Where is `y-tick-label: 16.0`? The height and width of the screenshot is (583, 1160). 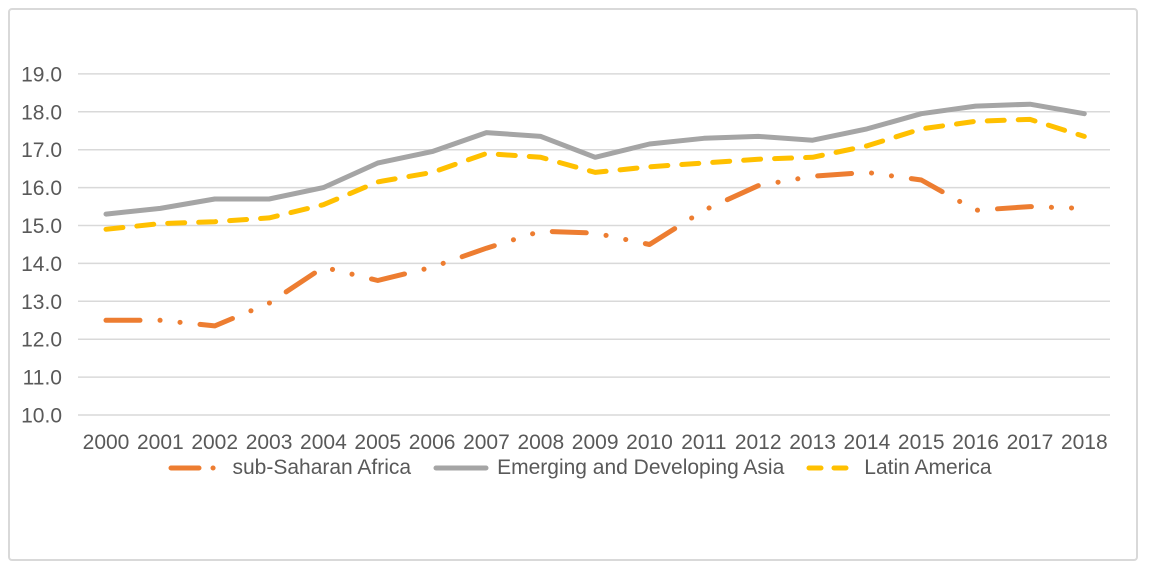 y-tick-label: 16.0 is located at coordinates (41, 188).